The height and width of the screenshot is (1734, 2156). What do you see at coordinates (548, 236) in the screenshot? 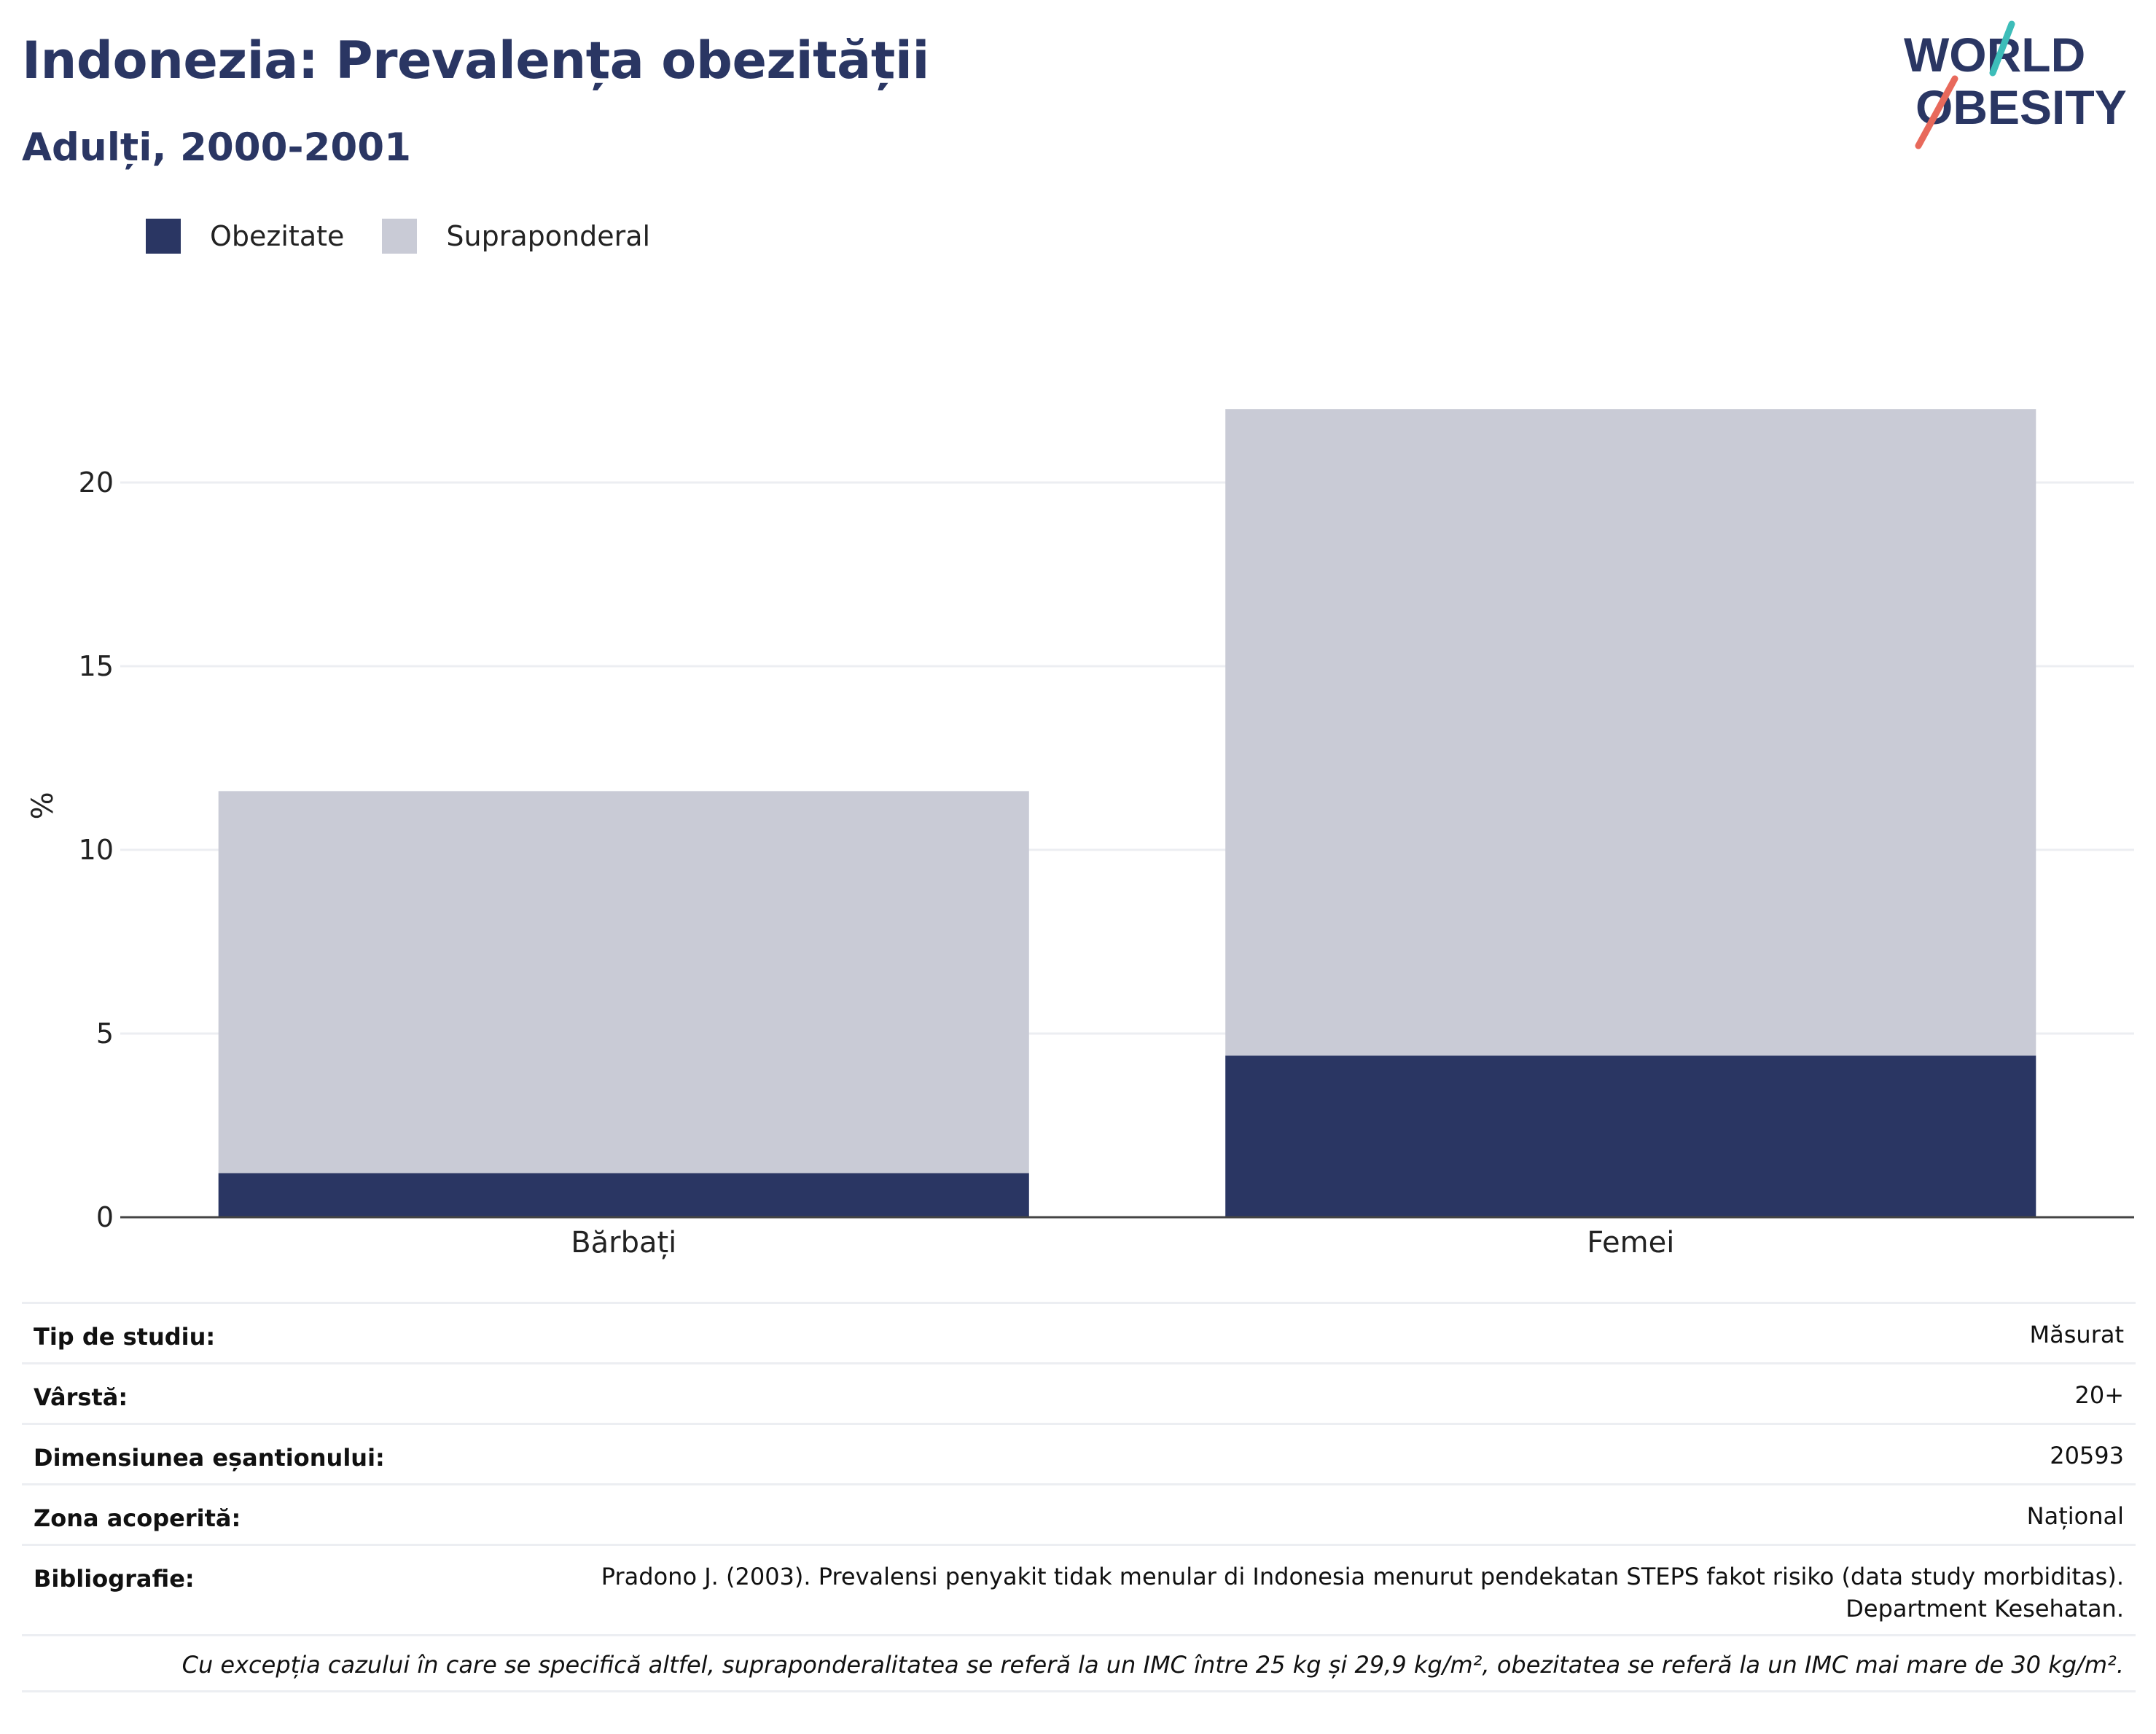
I see `legend-label-overweight: Supraponderal` at bounding box center [548, 236].